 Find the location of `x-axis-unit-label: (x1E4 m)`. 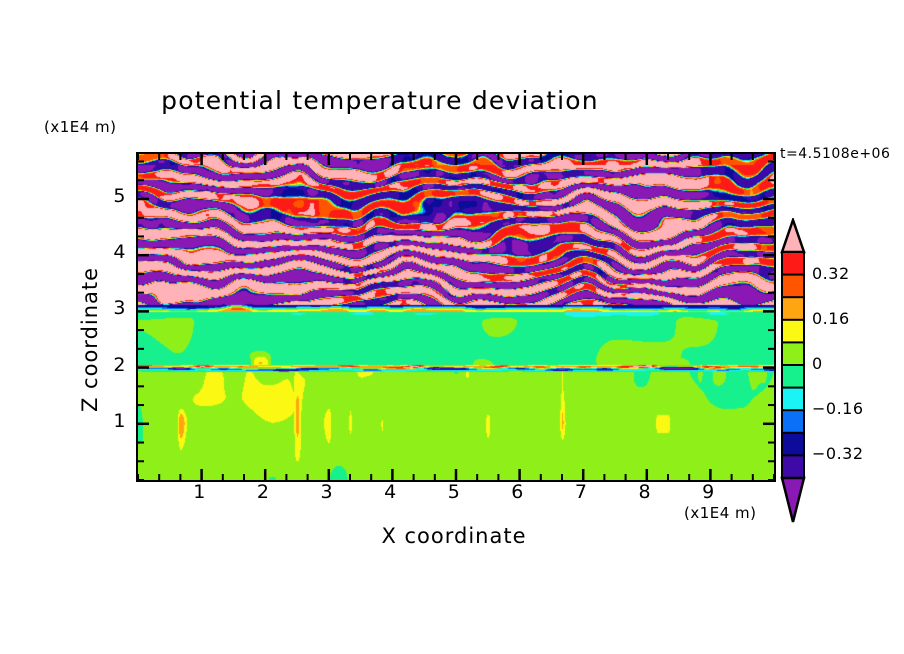

x-axis-unit-label: (x1E4 m) is located at coordinates (720, 513).